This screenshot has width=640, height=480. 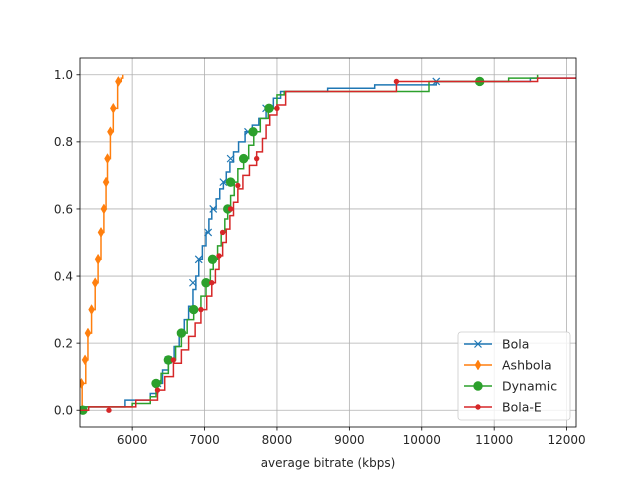 I want to click on x-tick-label: 12000, so click(x=566, y=440).